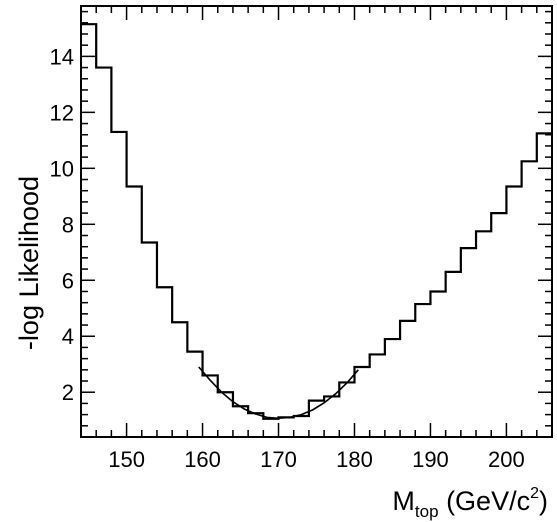  Describe the element at coordinates (430, 459) in the screenshot. I see `x-tick-label: 190` at that location.